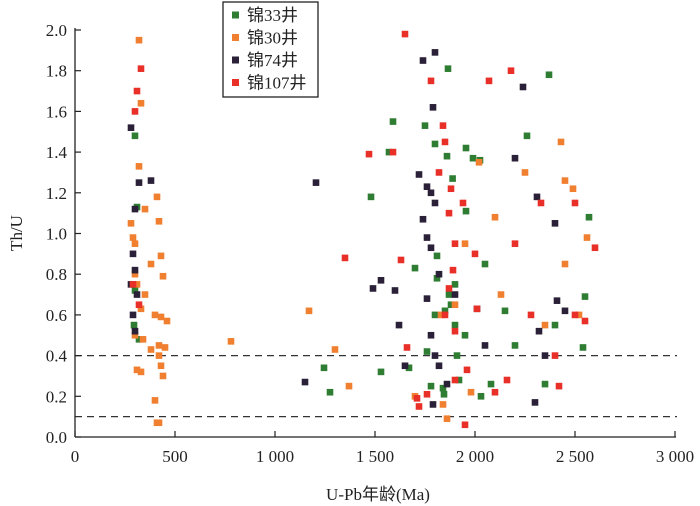 The width and height of the screenshot is (700, 506). I want to click on reference-lines, so click(376, 386).